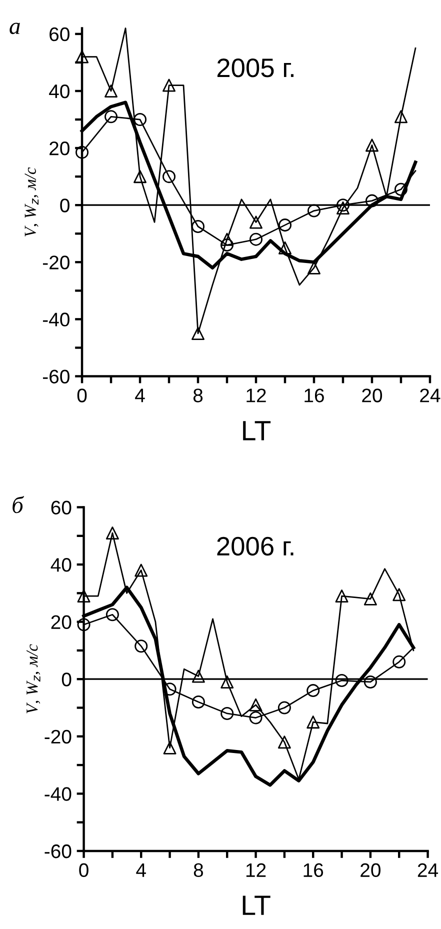  I want to click on text: б, so click(18, 505).